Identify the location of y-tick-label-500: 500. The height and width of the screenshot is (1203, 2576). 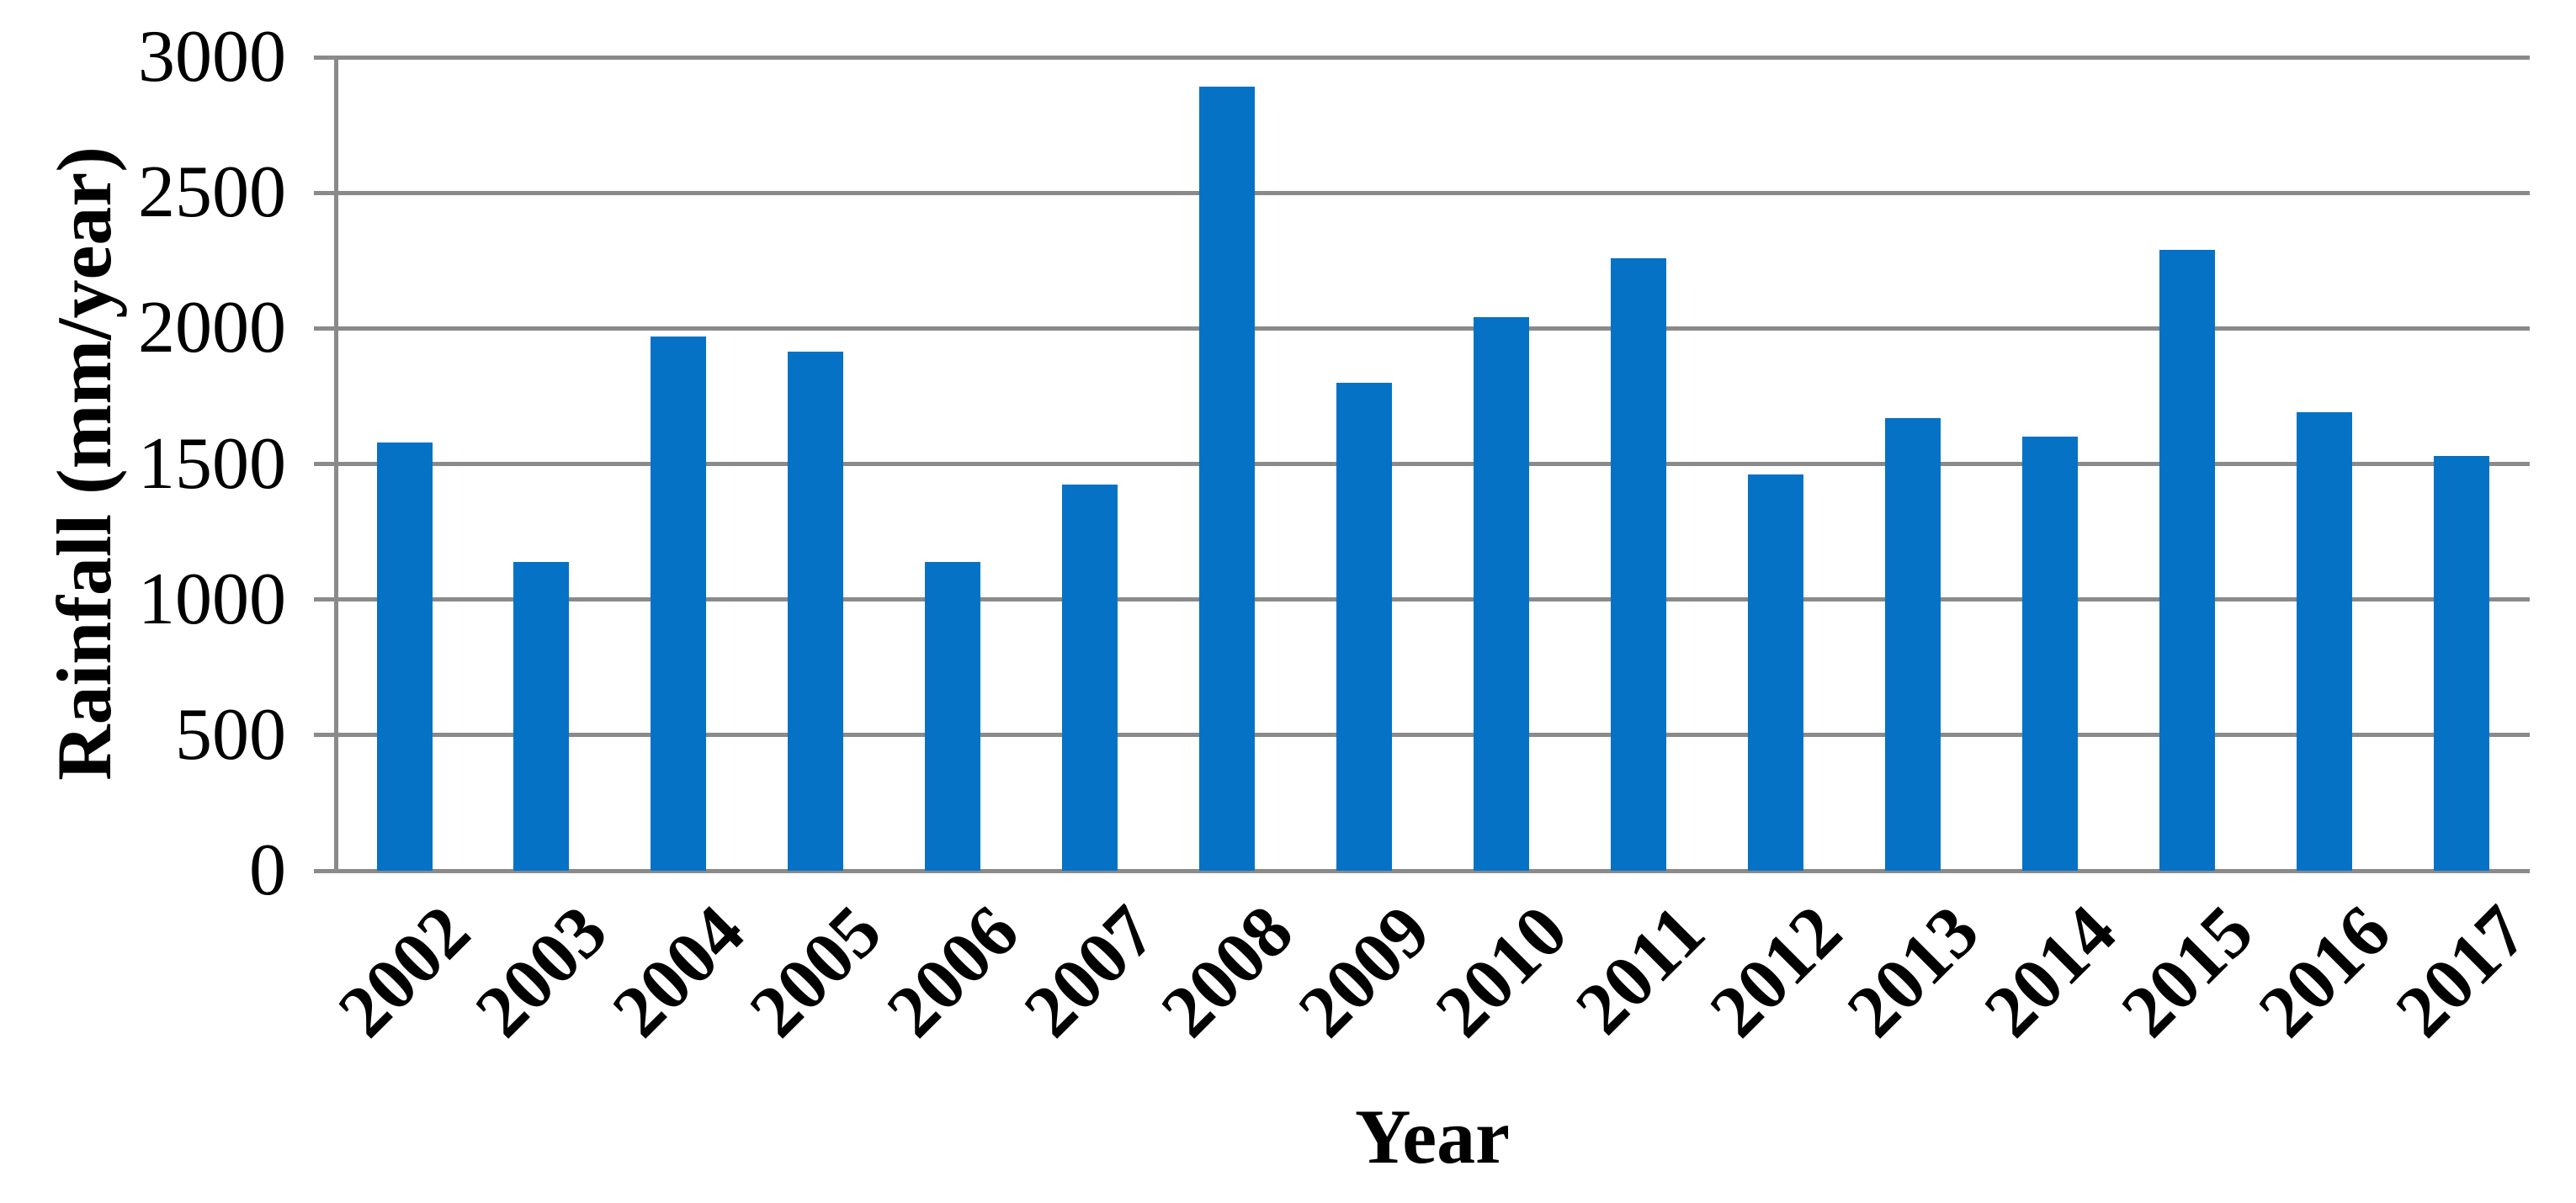
(230, 734).